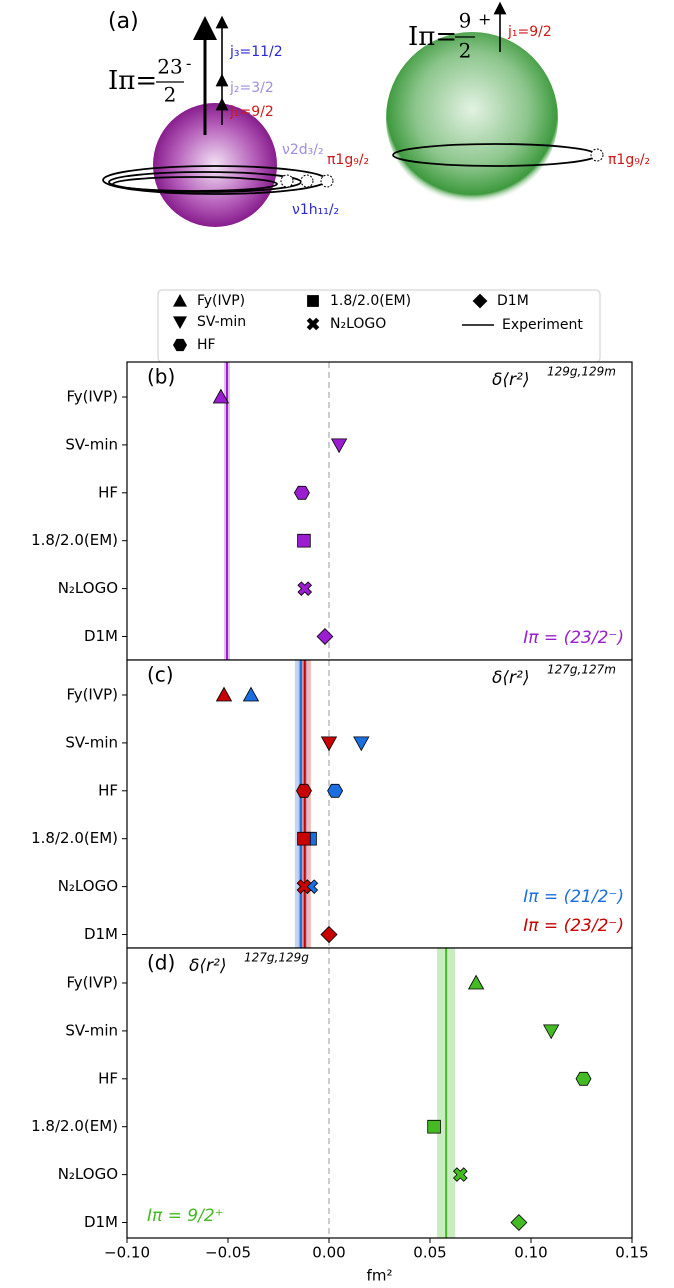 This screenshot has width=674, height=1288. Describe the element at coordinates (221, 301) in the screenshot. I see `legend-label: Fy(IVP)` at that location.